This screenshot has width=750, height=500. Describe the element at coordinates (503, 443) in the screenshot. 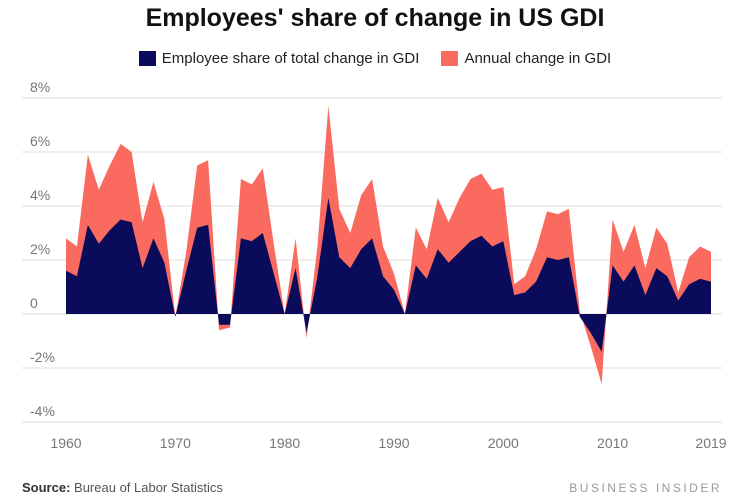

I see `x-tick-label: 2000` at that location.